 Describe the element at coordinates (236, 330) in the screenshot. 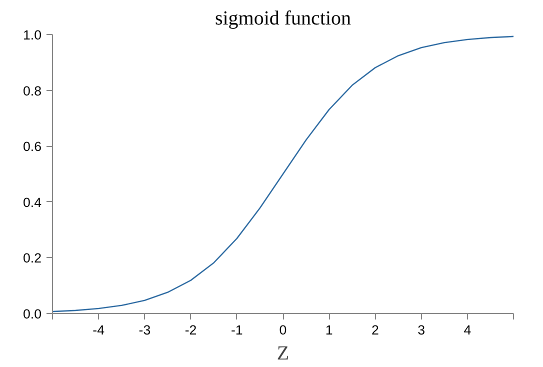

I see `x-tick-label: -1` at that location.